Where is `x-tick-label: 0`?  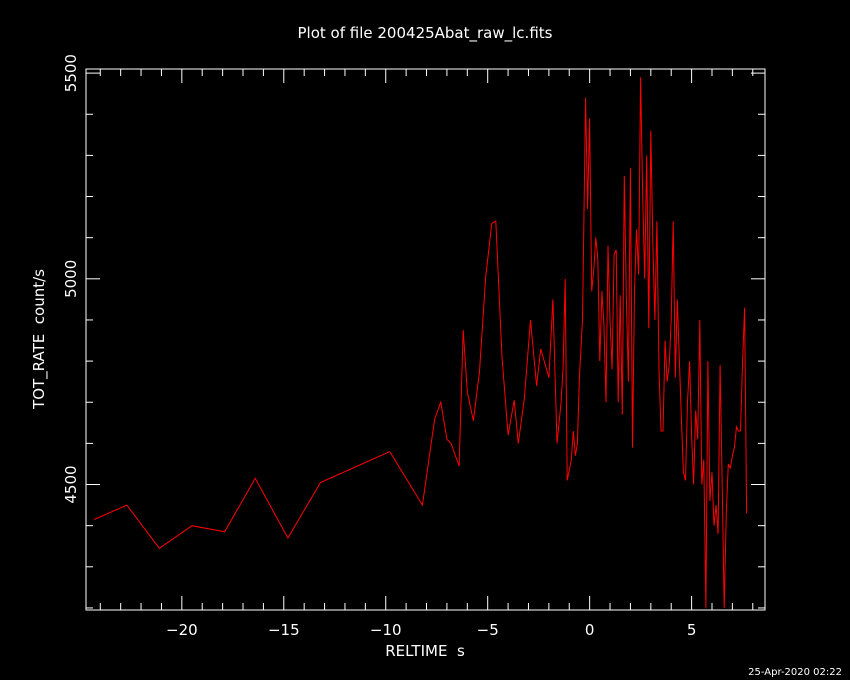 x-tick-label: 0 is located at coordinates (590, 630).